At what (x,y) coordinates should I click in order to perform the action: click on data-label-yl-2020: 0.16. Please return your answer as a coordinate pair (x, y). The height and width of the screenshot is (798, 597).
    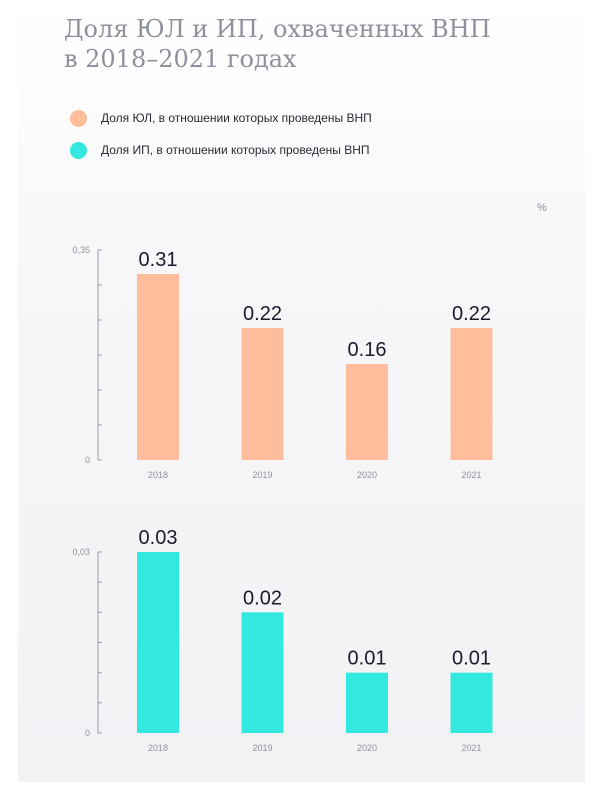
    Looking at the image, I should click on (367, 350).